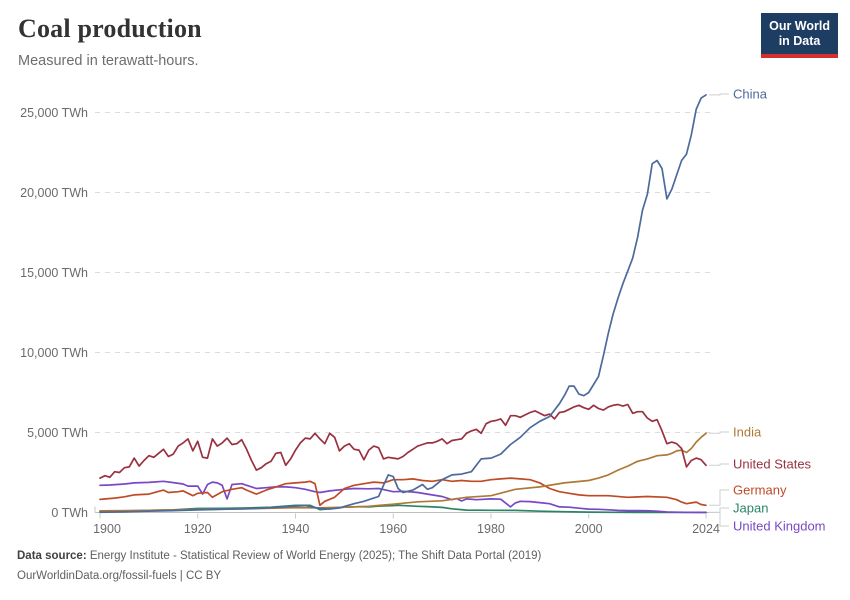  What do you see at coordinates (719, 432) in the screenshot?
I see `legend-connector-india` at bounding box center [719, 432].